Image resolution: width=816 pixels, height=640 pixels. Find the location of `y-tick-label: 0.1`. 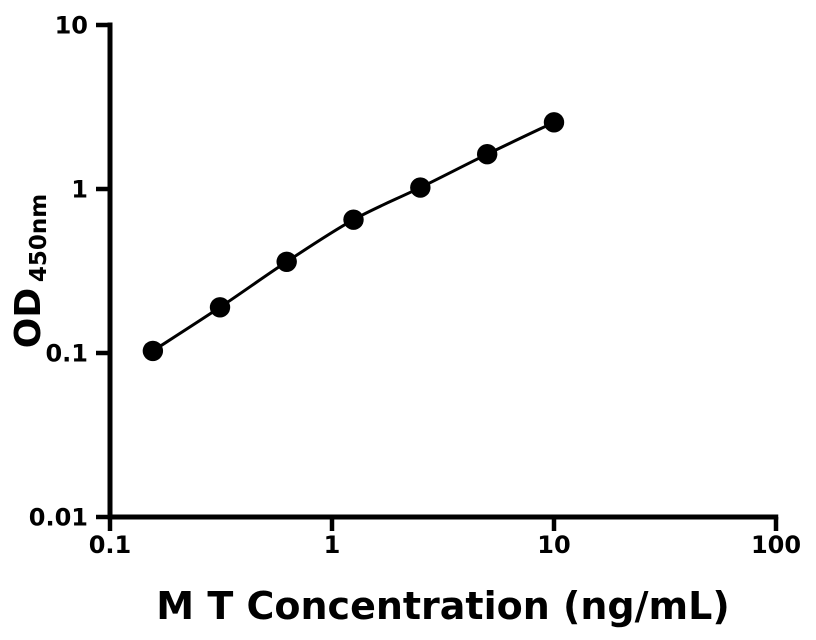

y-tick-label: 0.1 is located at coordinates (66, 354).